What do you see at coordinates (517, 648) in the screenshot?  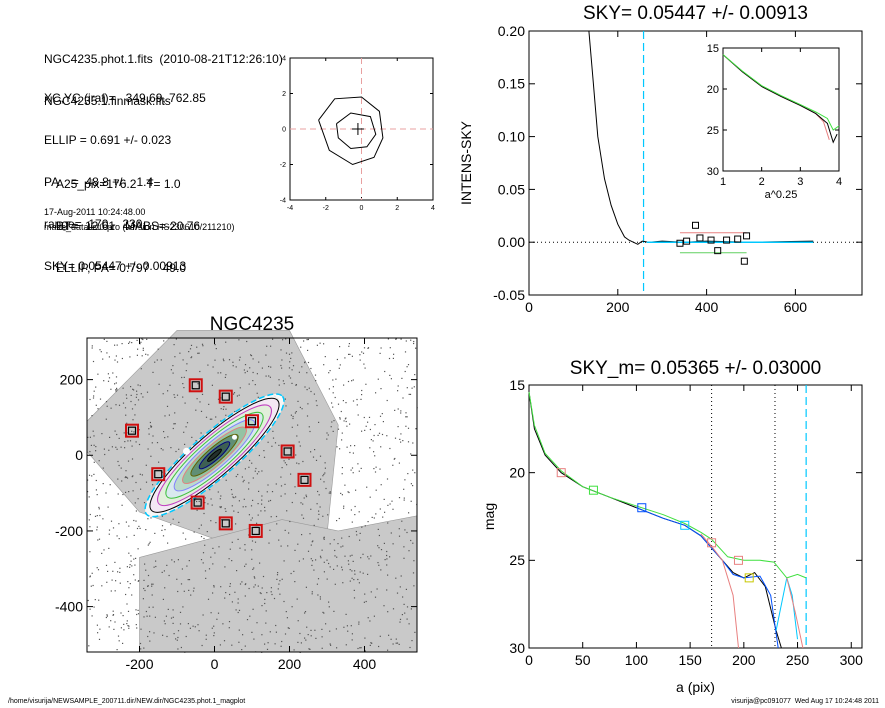 I see `y-tick-label: 30` at bounding box center [517, 648].